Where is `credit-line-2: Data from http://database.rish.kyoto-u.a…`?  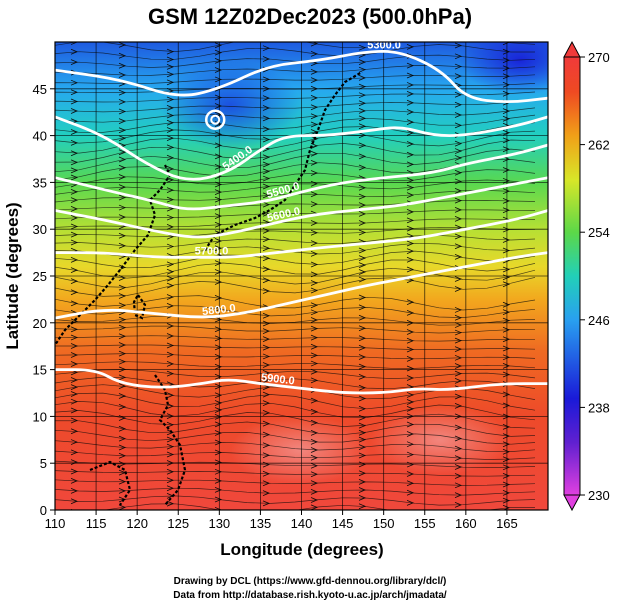
credit-line-2: Data from http://database.rish.kyoto-u.a… is located at coordinates (310, 595).